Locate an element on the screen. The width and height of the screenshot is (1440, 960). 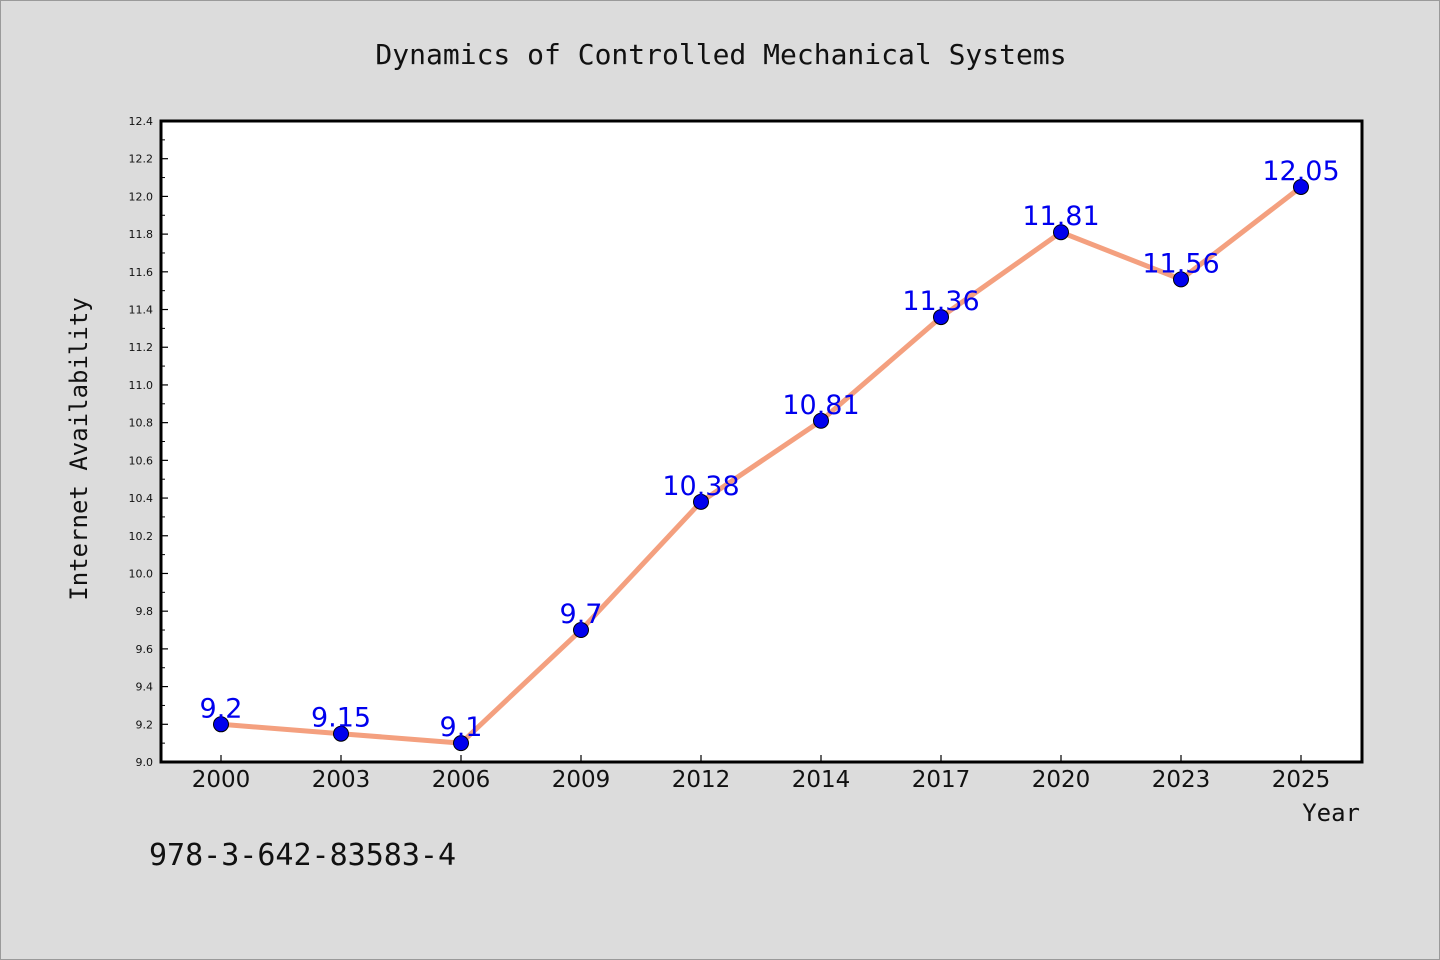
y-tick-label: 11.2 is located at coordinates (141, 347).